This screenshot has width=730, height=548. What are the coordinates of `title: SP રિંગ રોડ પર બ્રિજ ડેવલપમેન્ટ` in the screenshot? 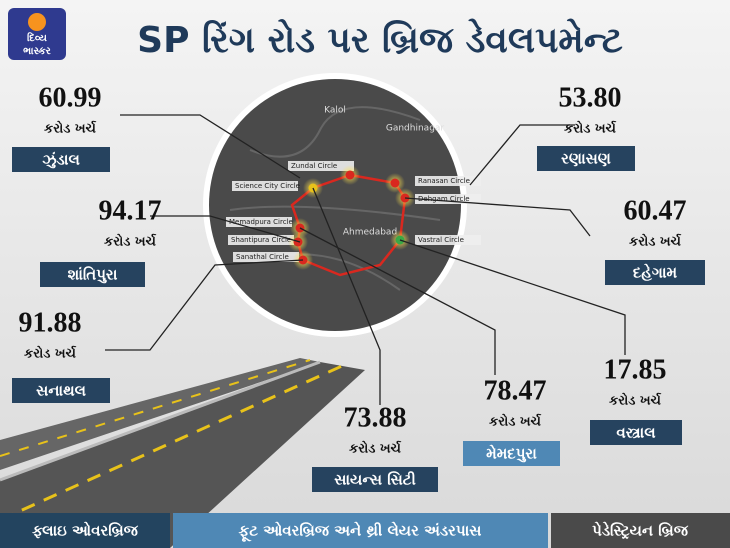 It's located at (380, 39).